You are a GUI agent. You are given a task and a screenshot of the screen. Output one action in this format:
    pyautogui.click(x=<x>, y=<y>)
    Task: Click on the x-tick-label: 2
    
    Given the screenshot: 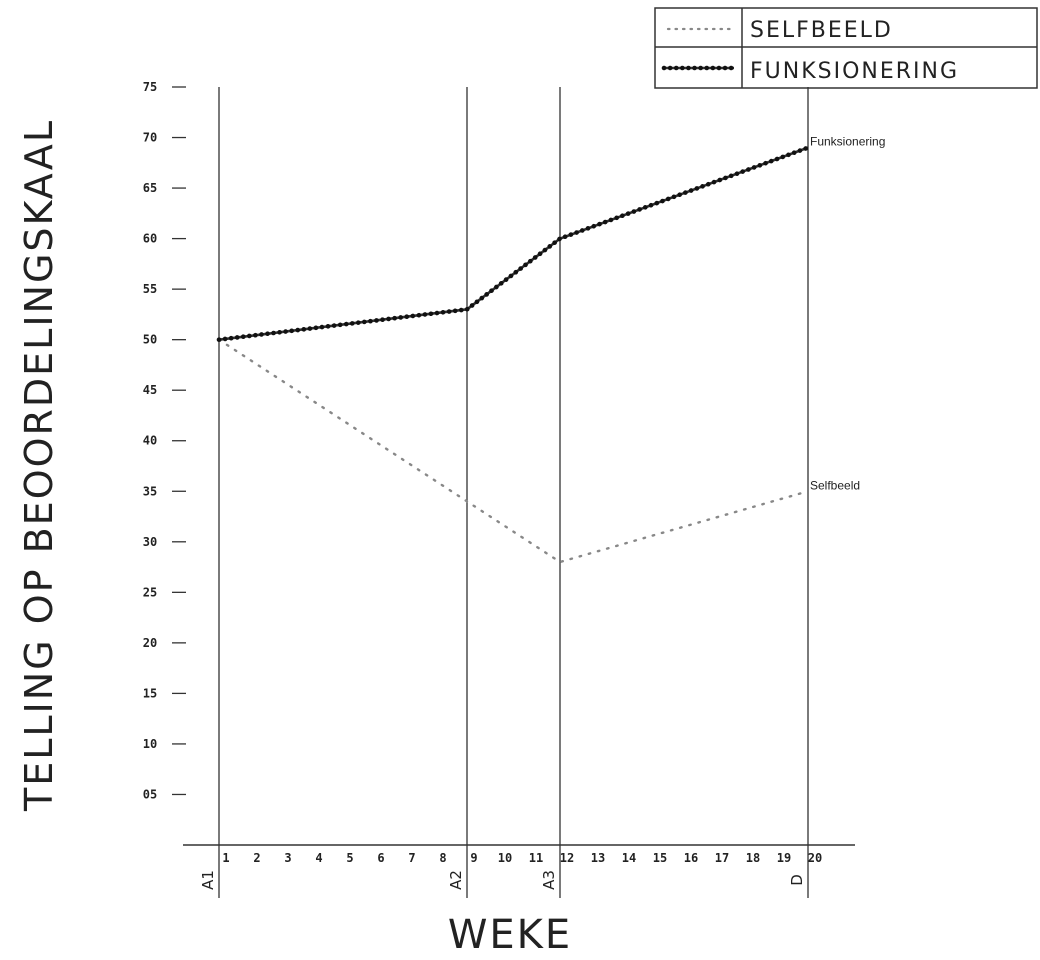 What is the action you would take?
    pyautogui.click(x=256, y=858)
    